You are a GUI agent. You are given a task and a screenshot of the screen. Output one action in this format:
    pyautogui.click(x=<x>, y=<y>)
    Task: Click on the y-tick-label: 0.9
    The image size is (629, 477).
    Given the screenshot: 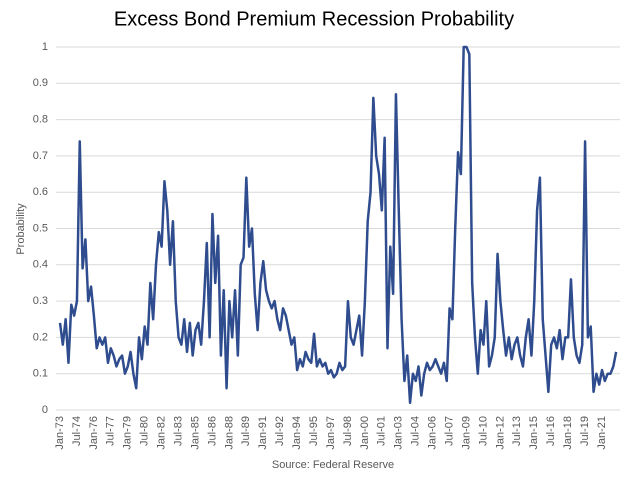 What is the action you would take?
    pyautogui.click(x=40, y=83)
    